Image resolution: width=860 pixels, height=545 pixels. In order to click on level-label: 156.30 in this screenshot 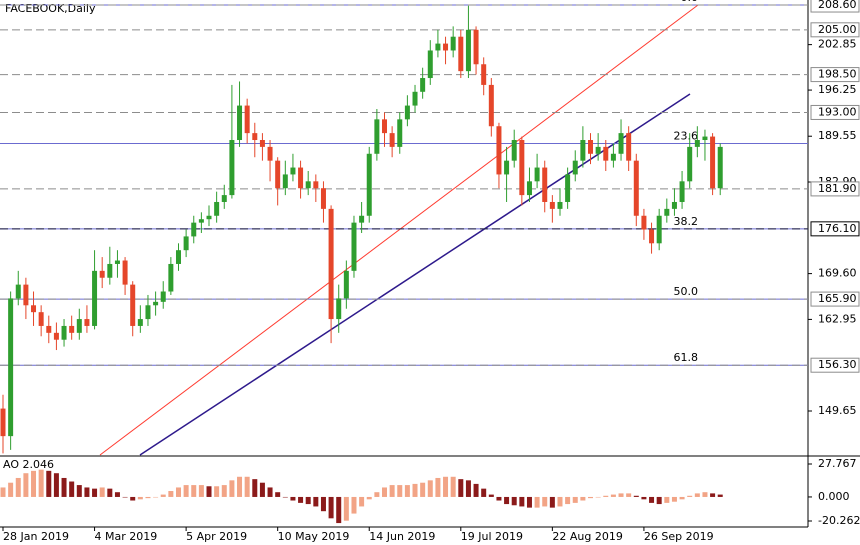, I will do `click(837, 364)`.